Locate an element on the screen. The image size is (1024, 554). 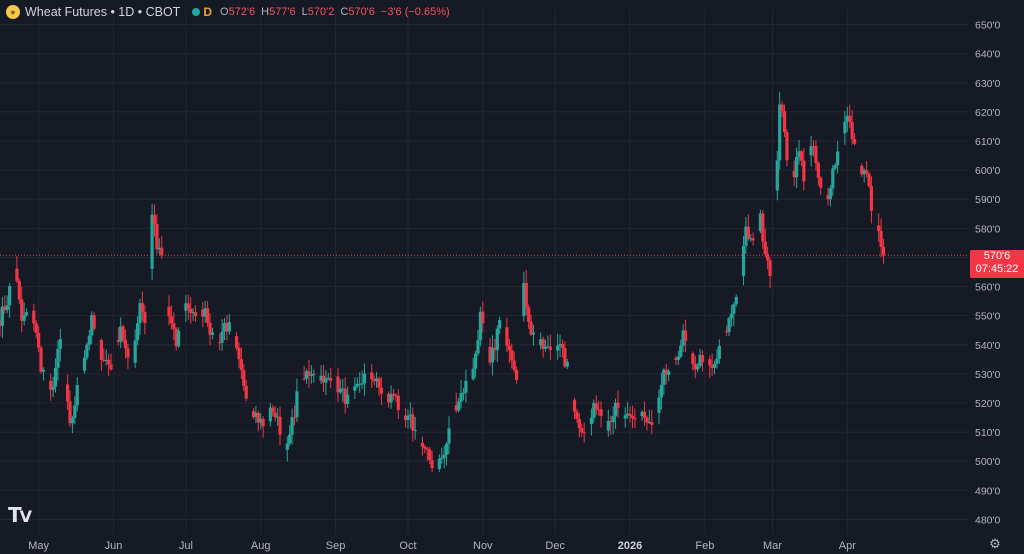
price-tick-label: 590'0 is located at coordinates (988, 200).